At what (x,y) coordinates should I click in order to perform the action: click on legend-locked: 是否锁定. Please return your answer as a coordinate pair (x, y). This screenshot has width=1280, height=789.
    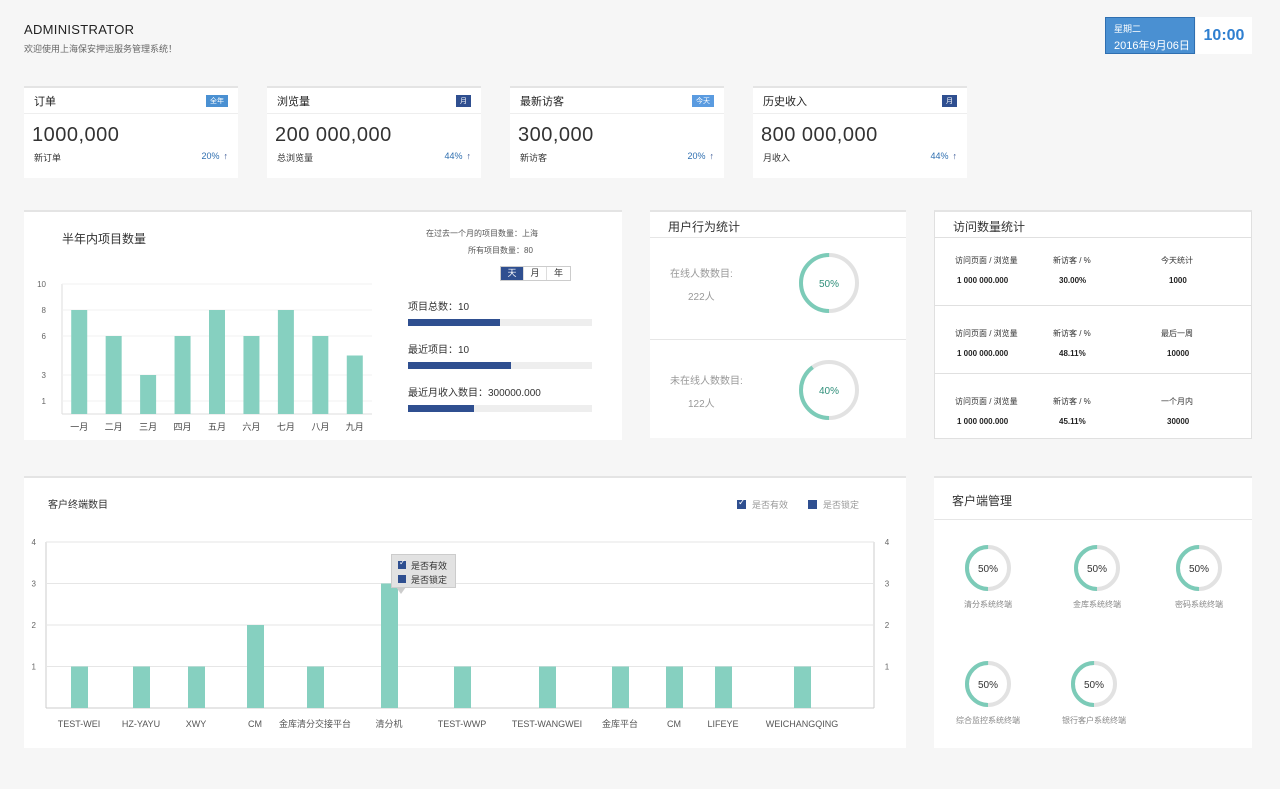
    Looking at the image, I should click on (833, 504).